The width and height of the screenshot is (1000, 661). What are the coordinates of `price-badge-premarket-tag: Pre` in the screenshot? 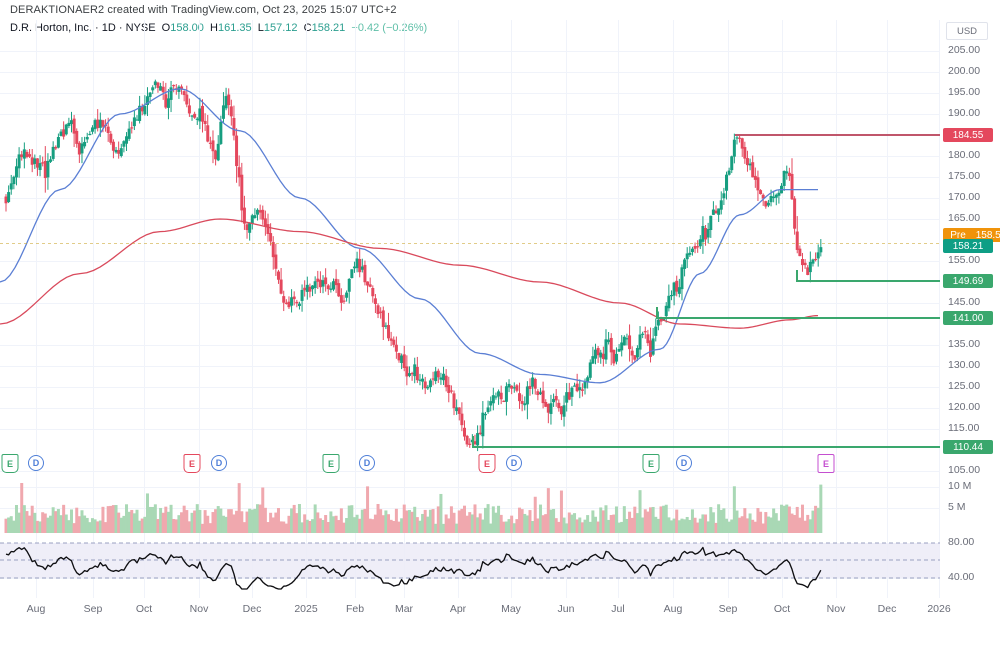 It's located at (958, 235).